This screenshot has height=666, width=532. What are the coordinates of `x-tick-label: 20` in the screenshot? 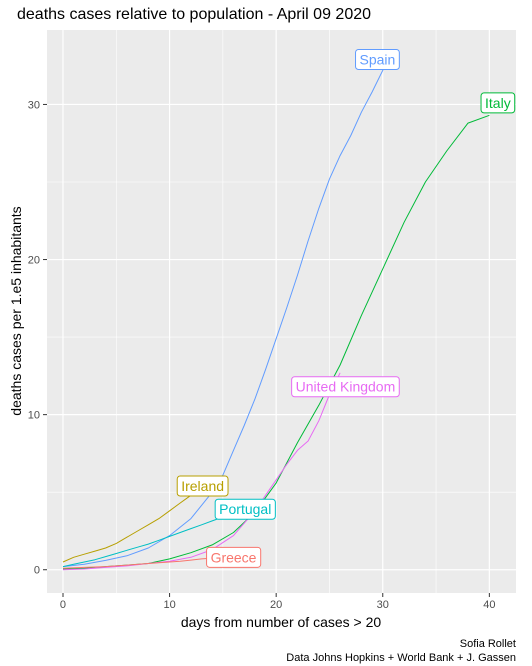 It's located at (276, 605).